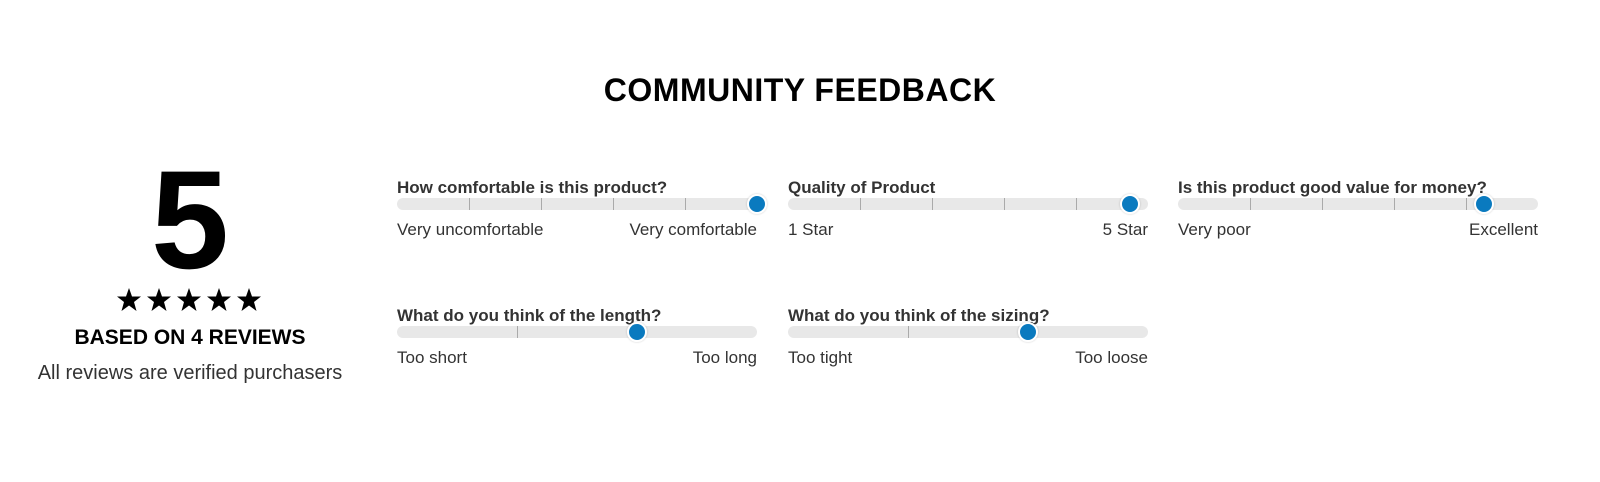 The image size is (1600, 482). What do you see at coordinates (724, 357) in the screenshot?
I see `max-label: Too long` at bounding box center [724, 357].